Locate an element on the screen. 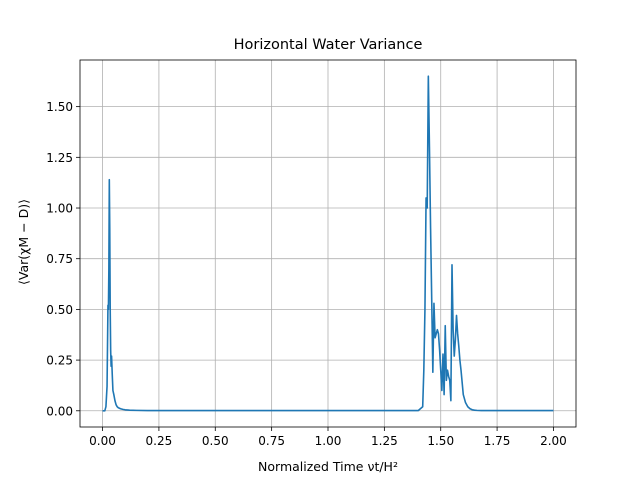 Image resolution: width=640 pixels, height=480 pixels. x-tick-label: 1.50 is located at coordinates (440, 441).